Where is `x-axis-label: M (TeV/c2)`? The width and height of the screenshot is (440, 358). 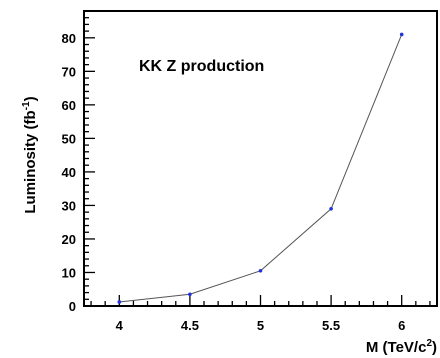 x-axis-label: M (TeV/c2) is located at coordinates (401, 347).